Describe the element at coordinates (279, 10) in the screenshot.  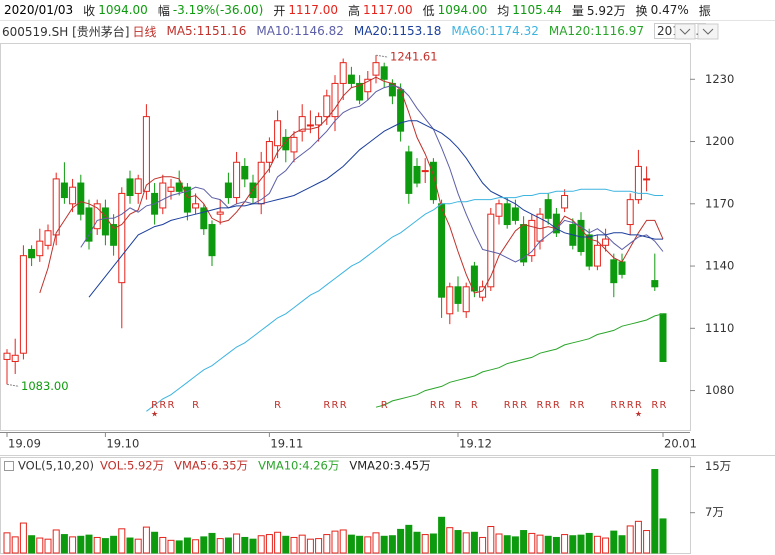
I see `quote-label: 开` at that location.